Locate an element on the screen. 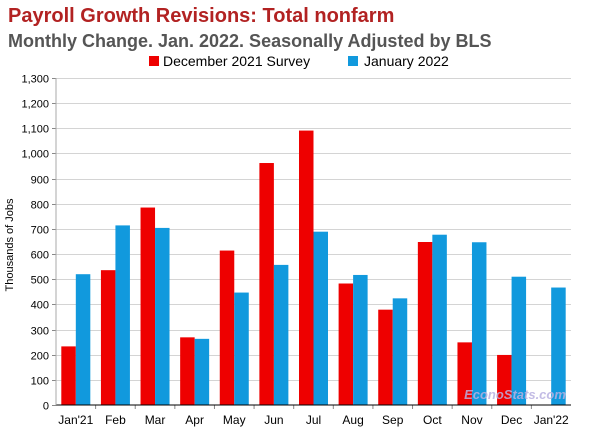 This screenshot has height=430, width=600. legend-swatch-dec2021 is located at coordinates (154, 61).